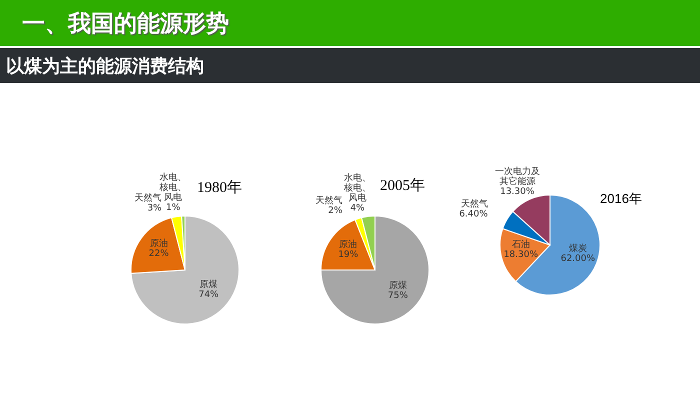 The height and width of the screenshot is (393, 700). Describe the element at coordinates (621, 199) in the screenshot. I see `text: 2016年` at that location.